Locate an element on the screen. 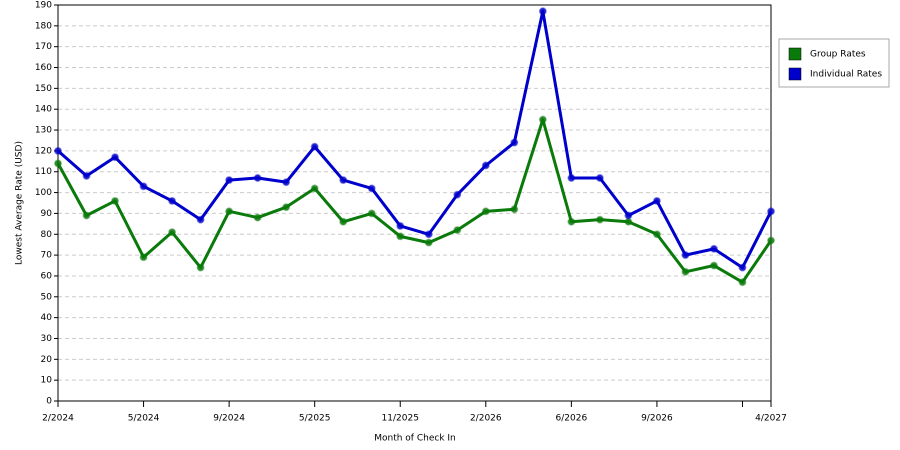 The height and width of the screenshot is (450, 900). y-tick-label: 100 is located at coordinates (43, 193).